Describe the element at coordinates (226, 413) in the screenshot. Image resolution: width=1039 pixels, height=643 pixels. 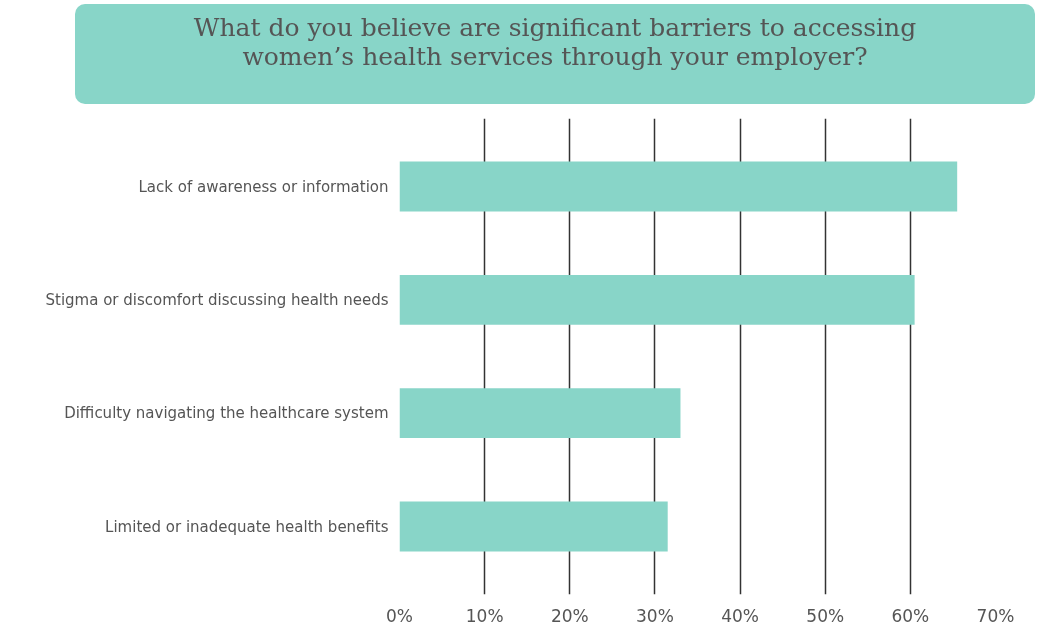
I see `y-tick-label: Difficulty navigating the healthcare system` at that location.